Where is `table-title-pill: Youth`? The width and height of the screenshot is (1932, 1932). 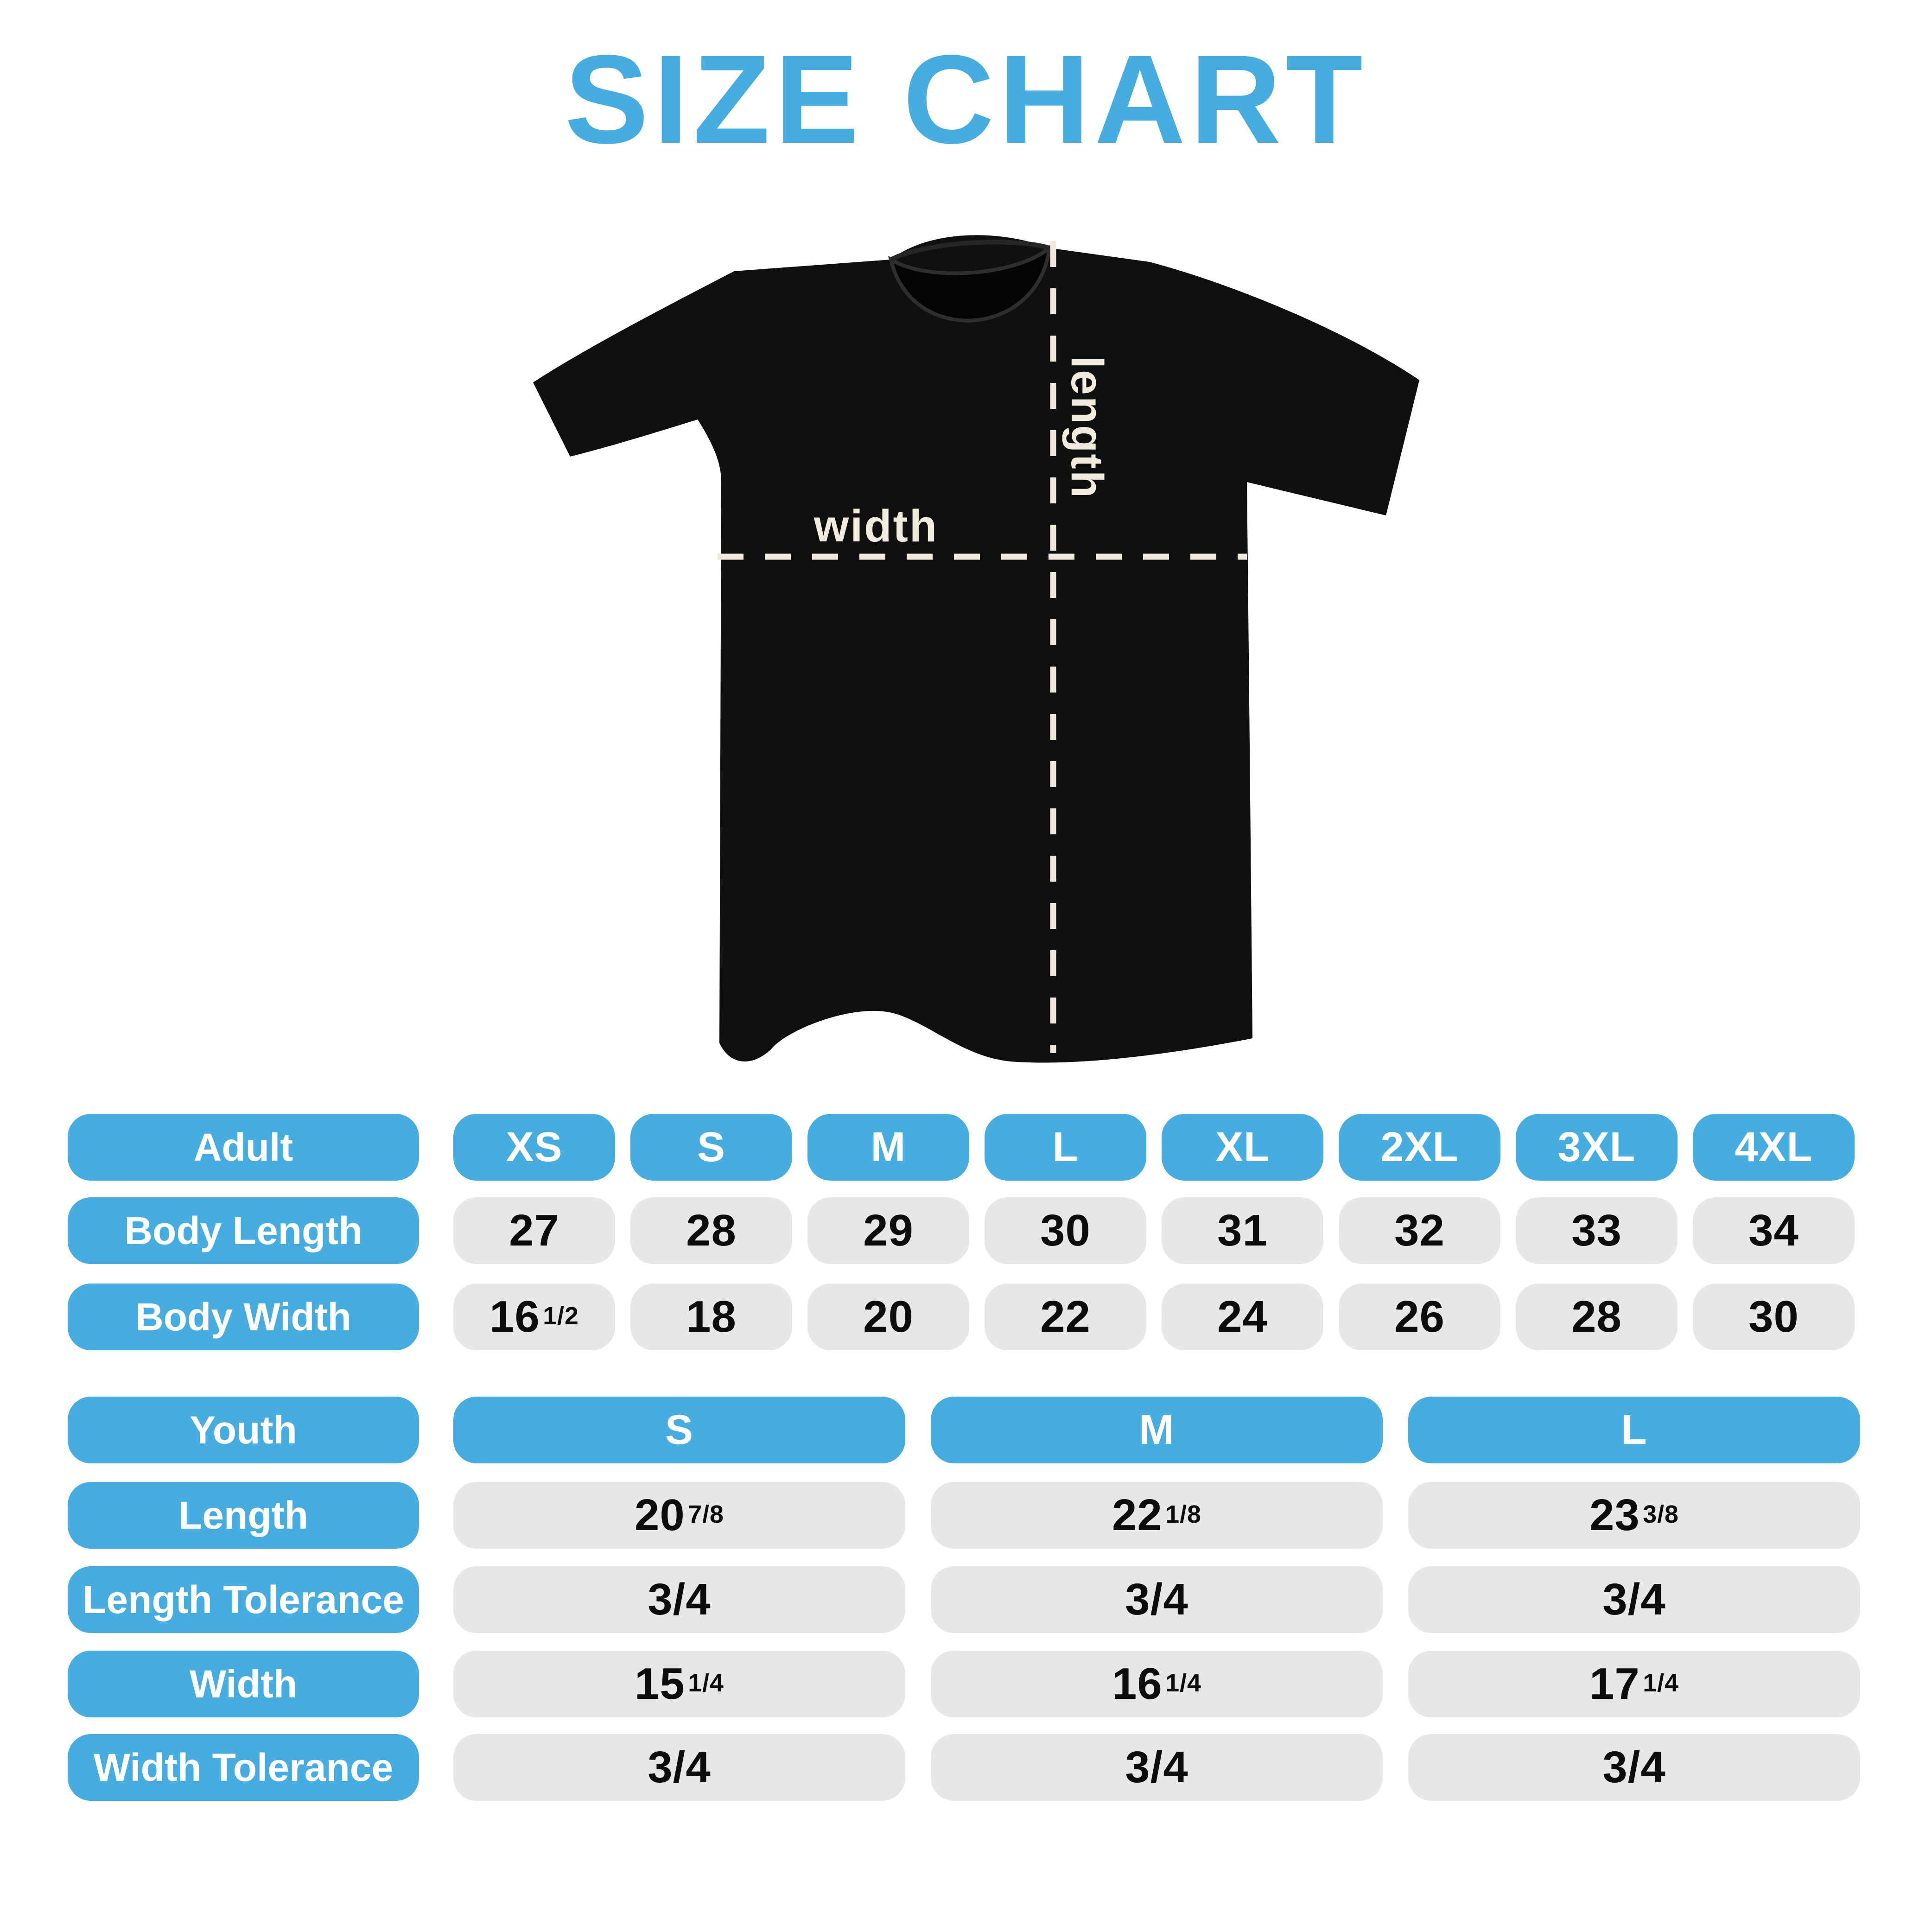 table-title-pill: Youth is located at coordinates (244, 1430).